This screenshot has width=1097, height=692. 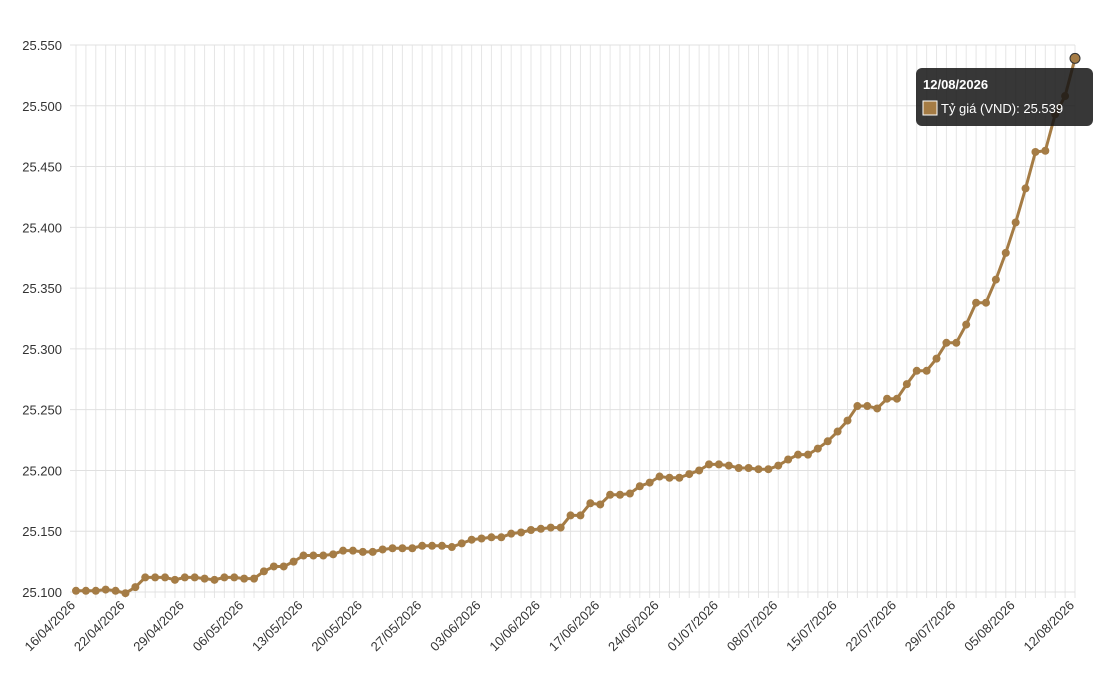 I want to click on x-tick-label: 22/04/2026, so click(x=99, y=626).